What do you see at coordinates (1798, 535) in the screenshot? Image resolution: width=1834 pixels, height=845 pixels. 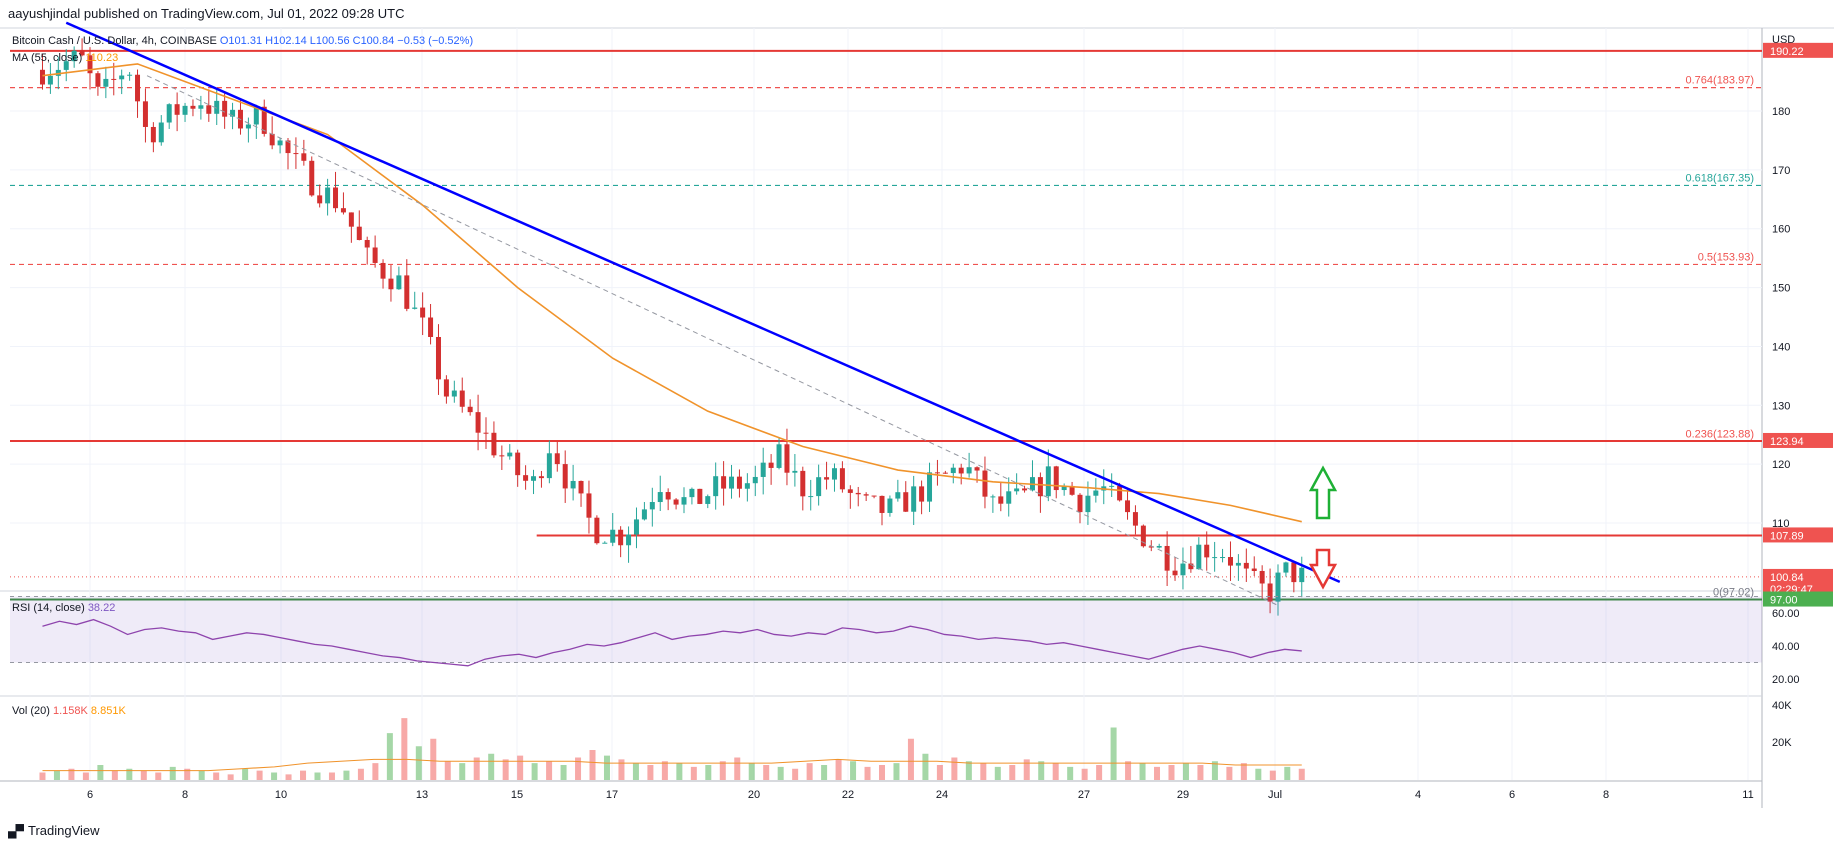 I see `price-badge: 107.89` at bounding box center [1798, 535].